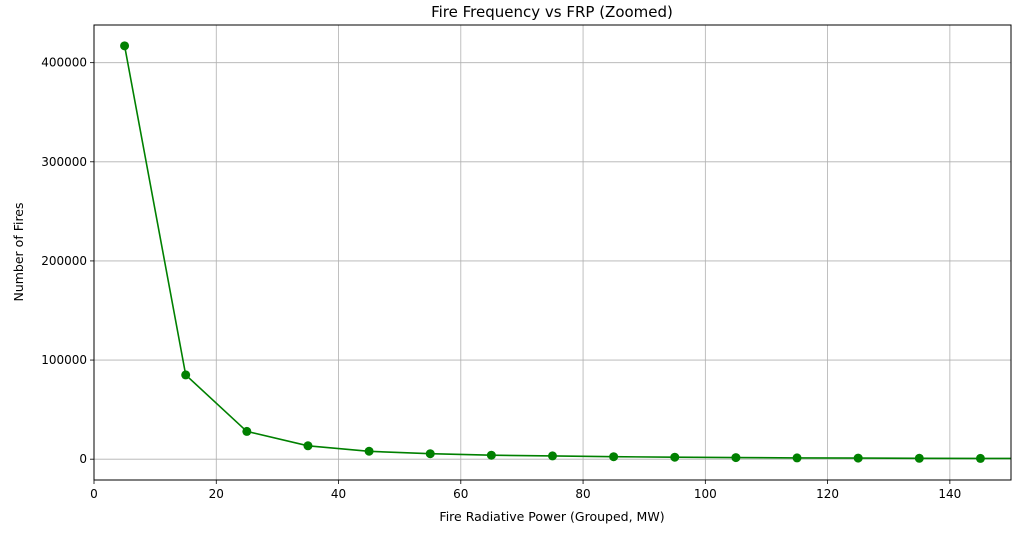 Image resolution: width=1024 pixels, height=534 pixels. I want to click on x-tick-label: 80, so click(582, 494).